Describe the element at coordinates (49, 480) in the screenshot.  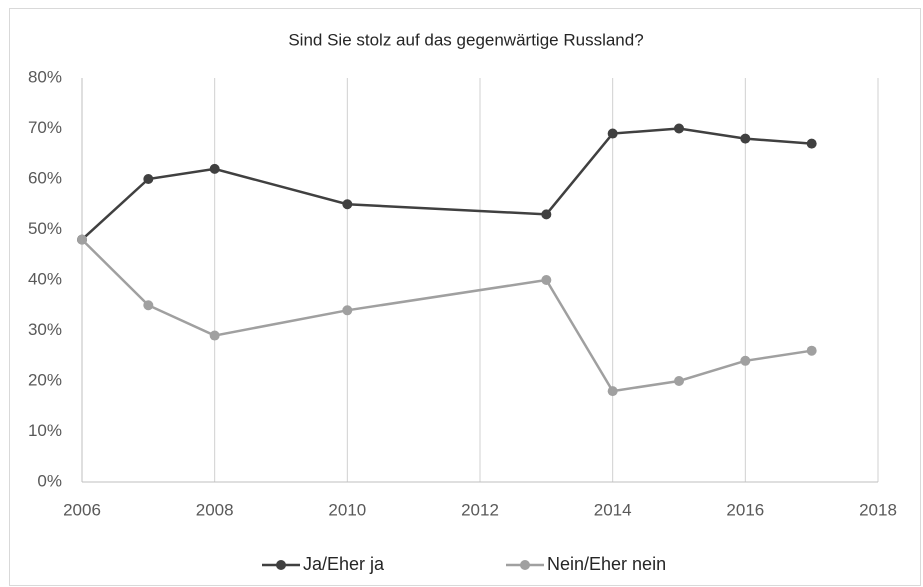
I see `y-tick-label: 0%` at that location.